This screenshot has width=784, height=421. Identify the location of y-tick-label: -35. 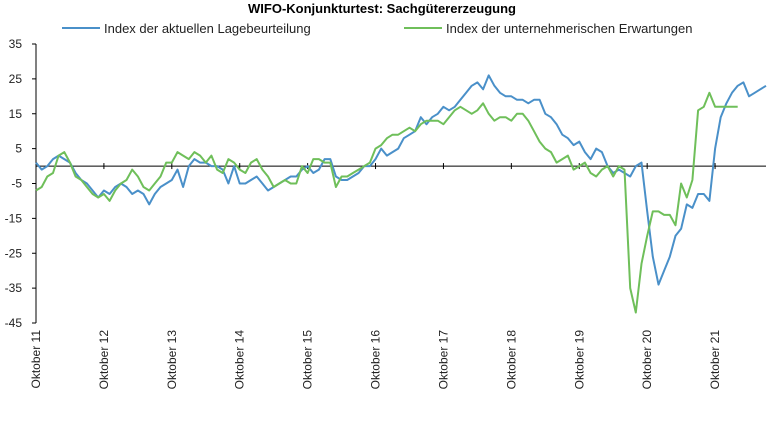
(14, 288).